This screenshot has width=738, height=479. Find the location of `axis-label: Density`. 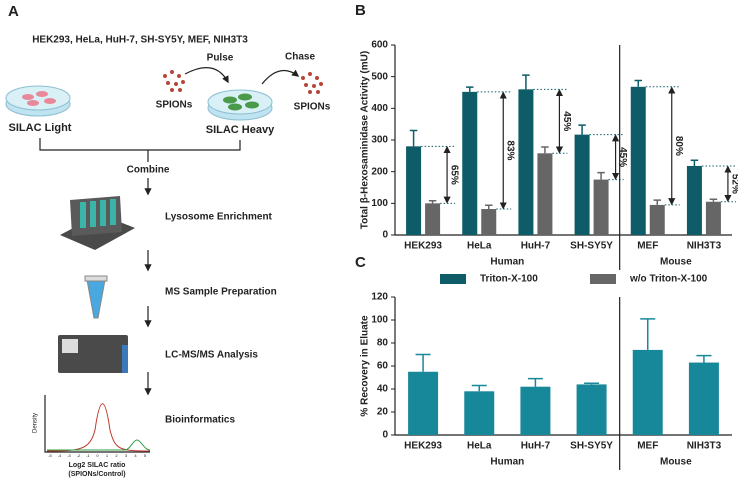

axis-label: Density is located at coordinates (36, 423).